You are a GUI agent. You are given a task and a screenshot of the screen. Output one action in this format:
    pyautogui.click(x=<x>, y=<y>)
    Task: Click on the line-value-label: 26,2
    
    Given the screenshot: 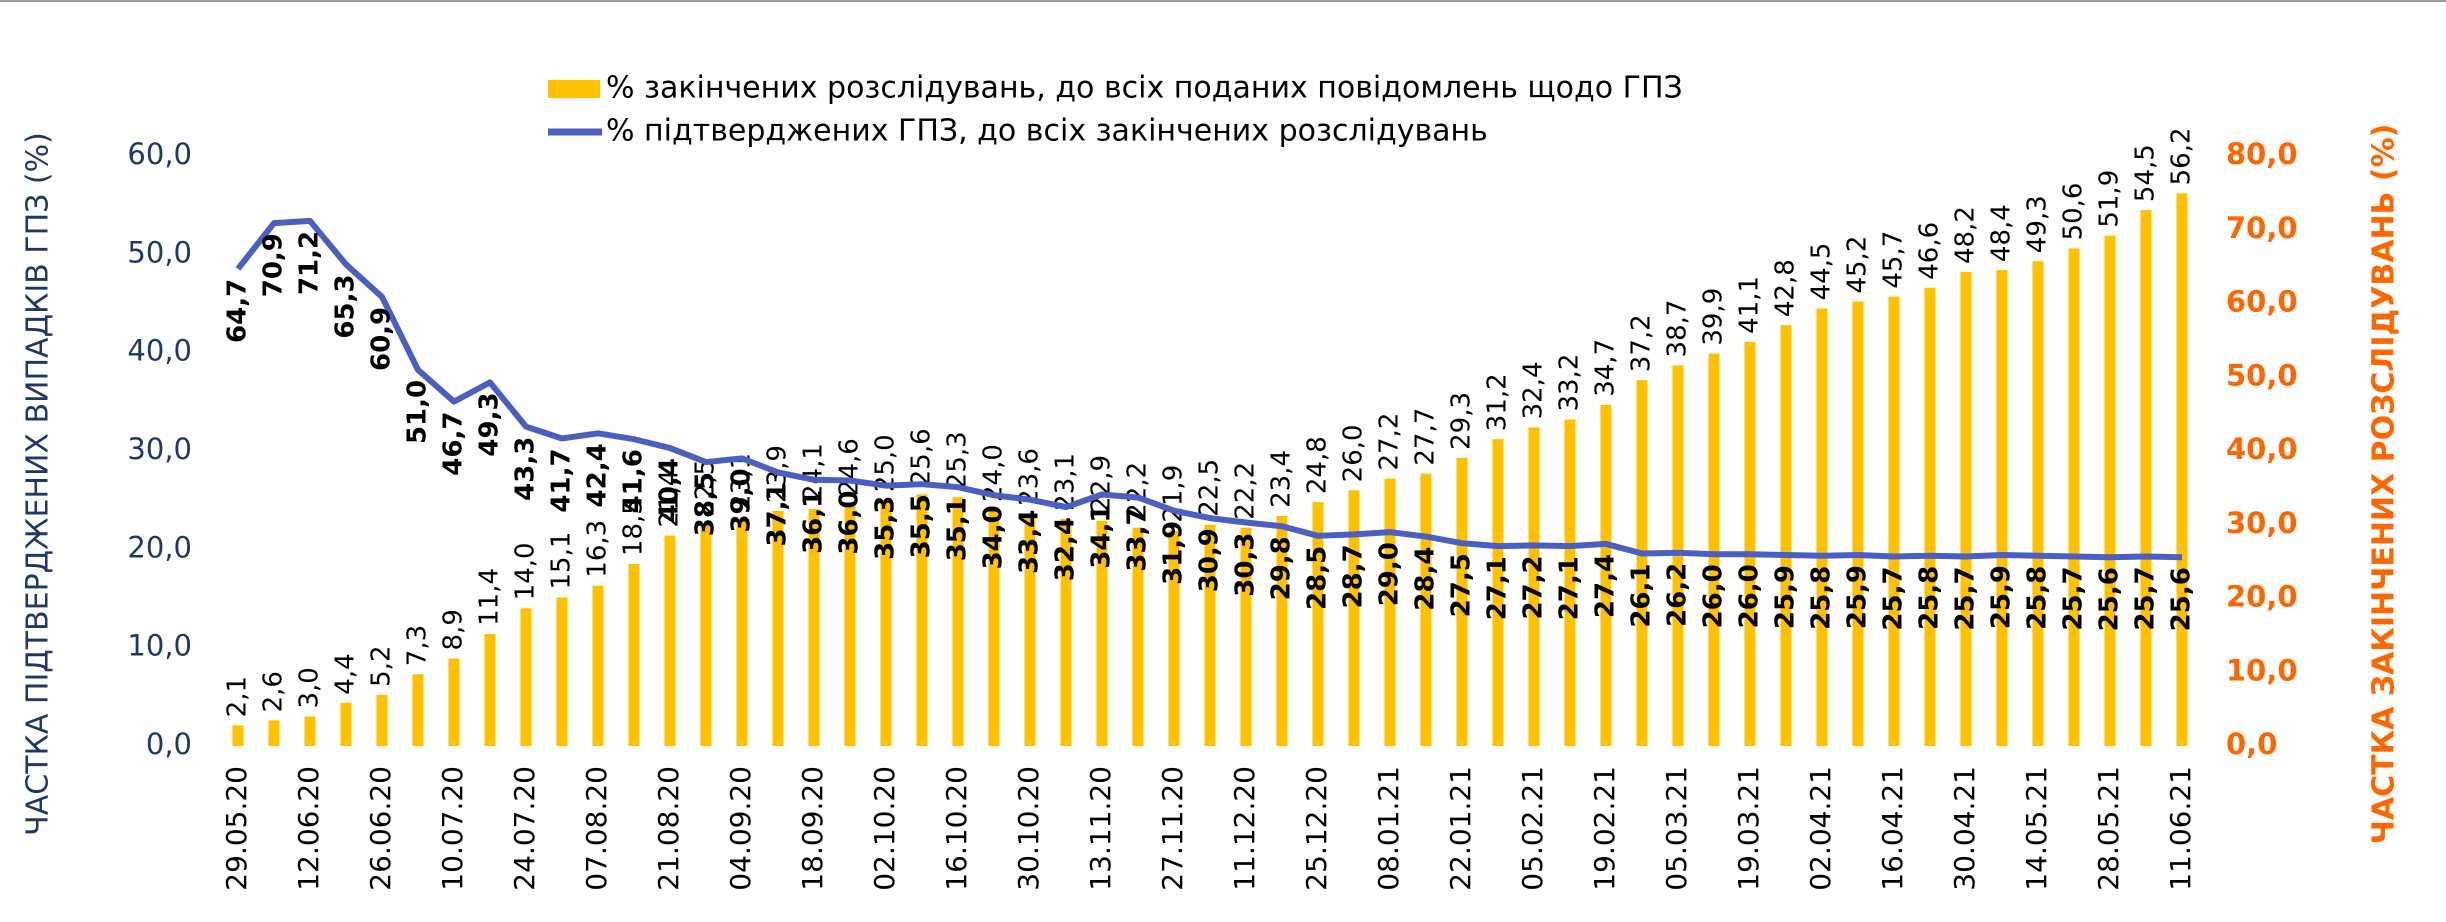 What is the action you would take?
    pyautogui.click(x=1678, y=595)
    